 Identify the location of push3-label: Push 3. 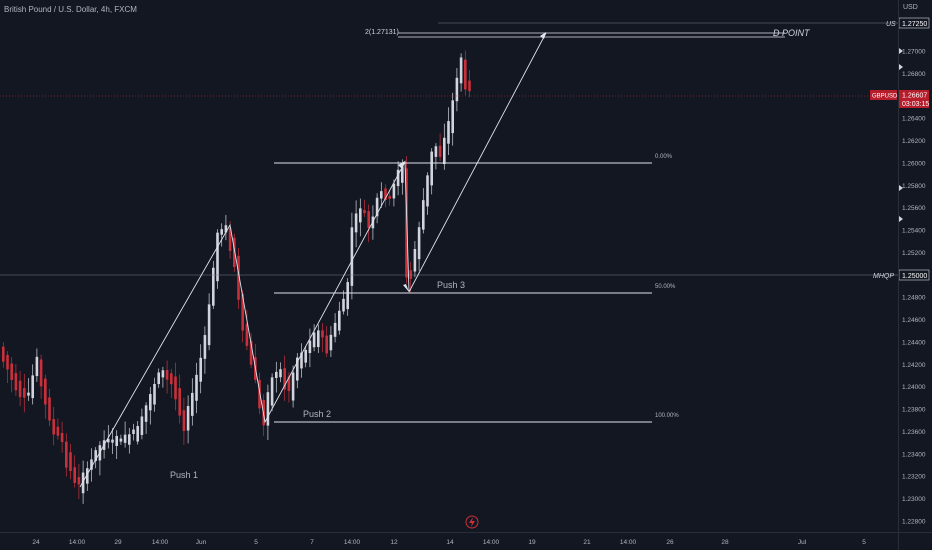
(451, 285).